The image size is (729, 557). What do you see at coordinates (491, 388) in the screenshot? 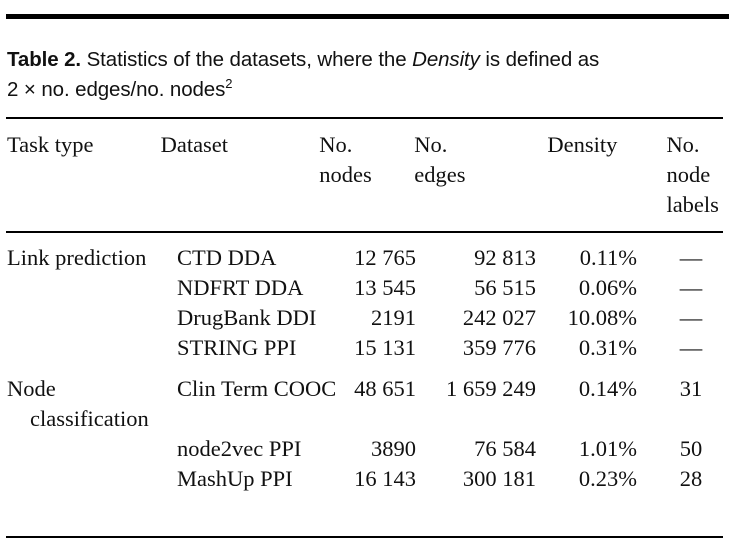
I see `edges-cell-text: 1 659 249` at bounding box center [491, 388].